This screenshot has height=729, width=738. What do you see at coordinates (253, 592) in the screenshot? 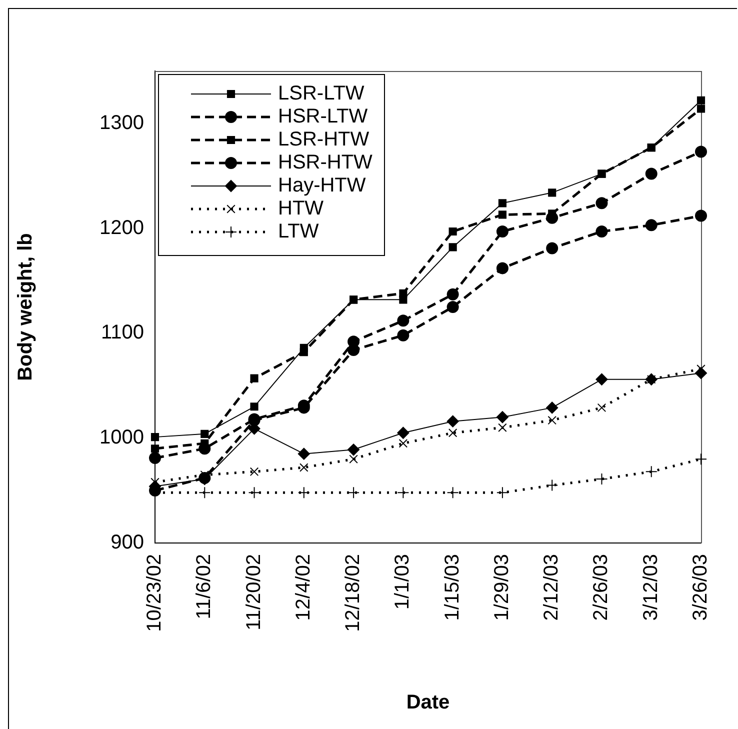
I see `x-tick-label: 11/20/02` at bounding box center [253, 592].